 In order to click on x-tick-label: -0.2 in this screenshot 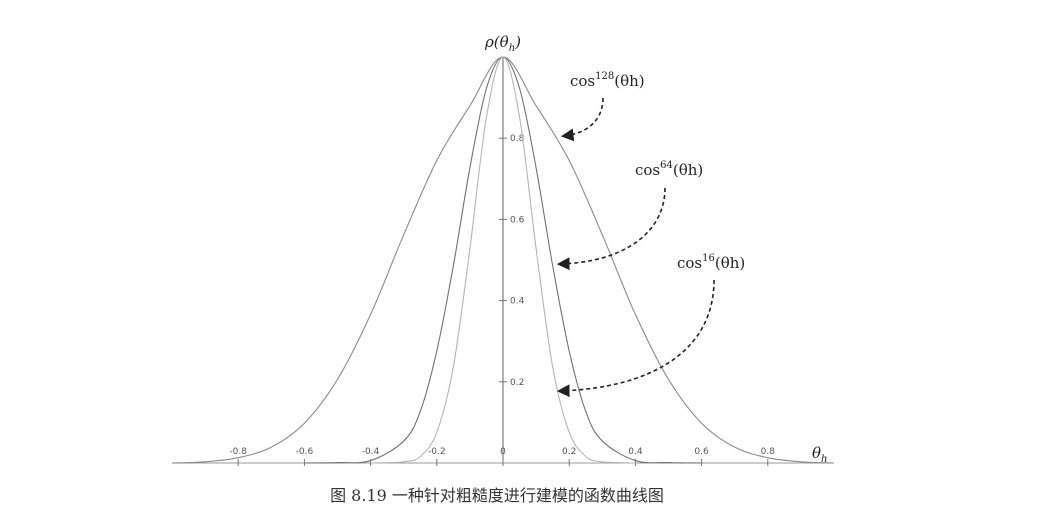, I will do `click(437, 452)`.